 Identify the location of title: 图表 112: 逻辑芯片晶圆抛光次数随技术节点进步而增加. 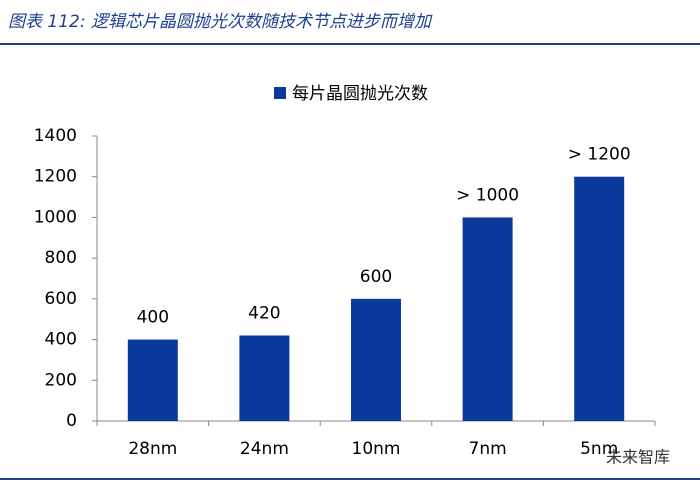
(220, 22).